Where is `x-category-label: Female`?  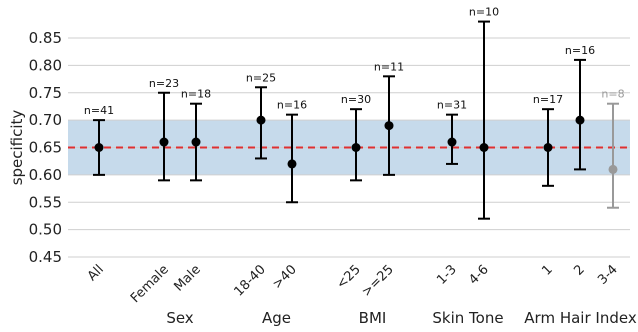 x-category-label: Female is located at coordinates (150, 284).